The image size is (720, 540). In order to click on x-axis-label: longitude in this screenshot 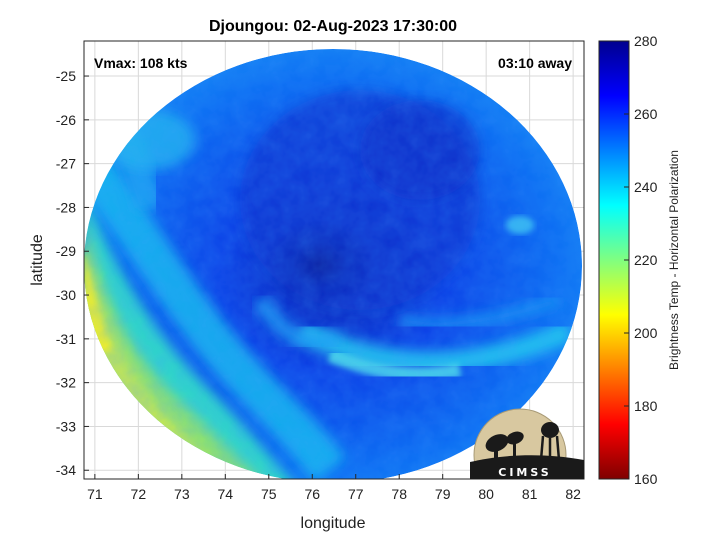, I will do `click(333, 523)`.